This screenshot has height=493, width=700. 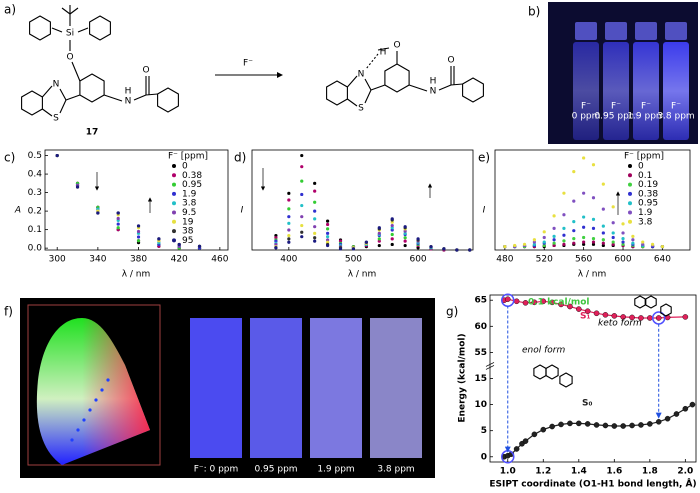 What do you see at coordinates (93, 391) in the screenshot?
I see `cie-gamut-red` at bounding box center [93, 391].